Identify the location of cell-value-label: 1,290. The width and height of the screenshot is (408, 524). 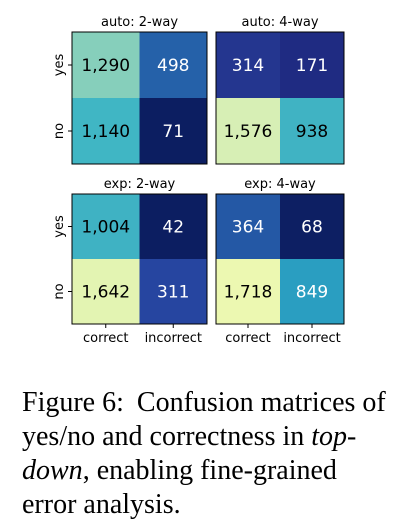
(105, 66).